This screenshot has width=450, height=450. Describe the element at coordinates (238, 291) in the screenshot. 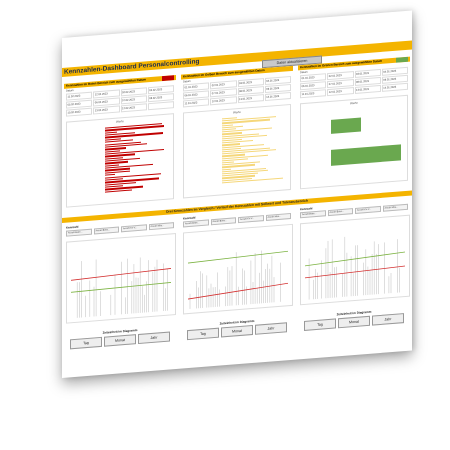

I see `lower-limit-line` at that location.